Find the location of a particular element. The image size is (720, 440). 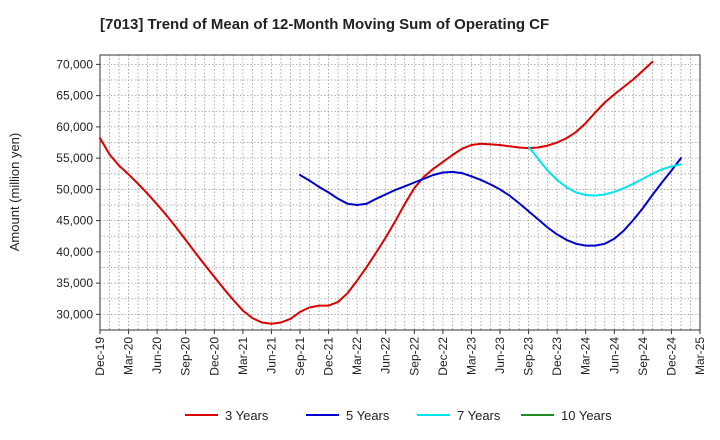

x-tick-label: Jun-21 is located at coordinates (271, 355).